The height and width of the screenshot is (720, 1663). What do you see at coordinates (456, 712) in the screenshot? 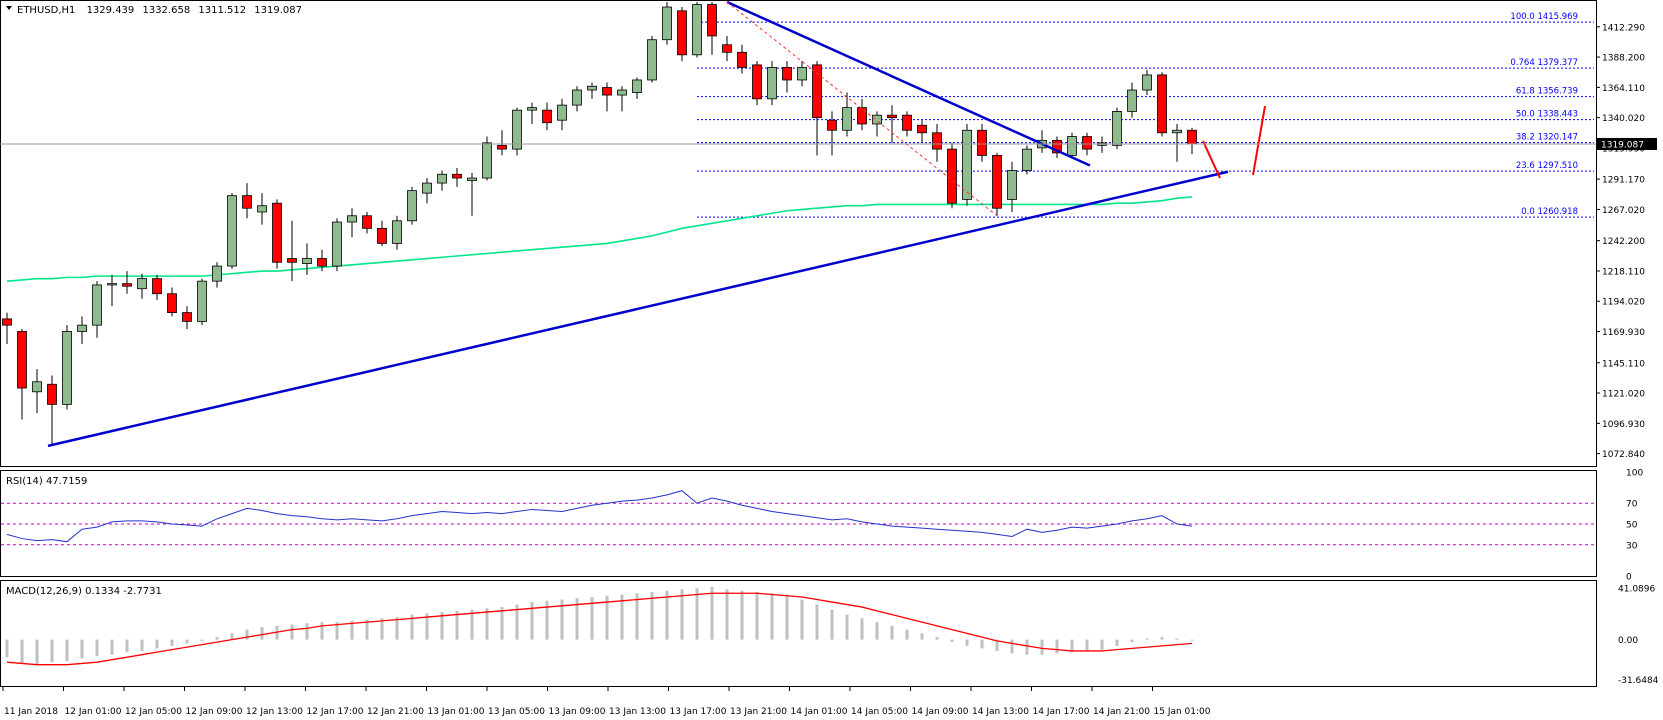
I see `time-tick-label: 13 Jan 01:00` at bounding box center [456, 712].